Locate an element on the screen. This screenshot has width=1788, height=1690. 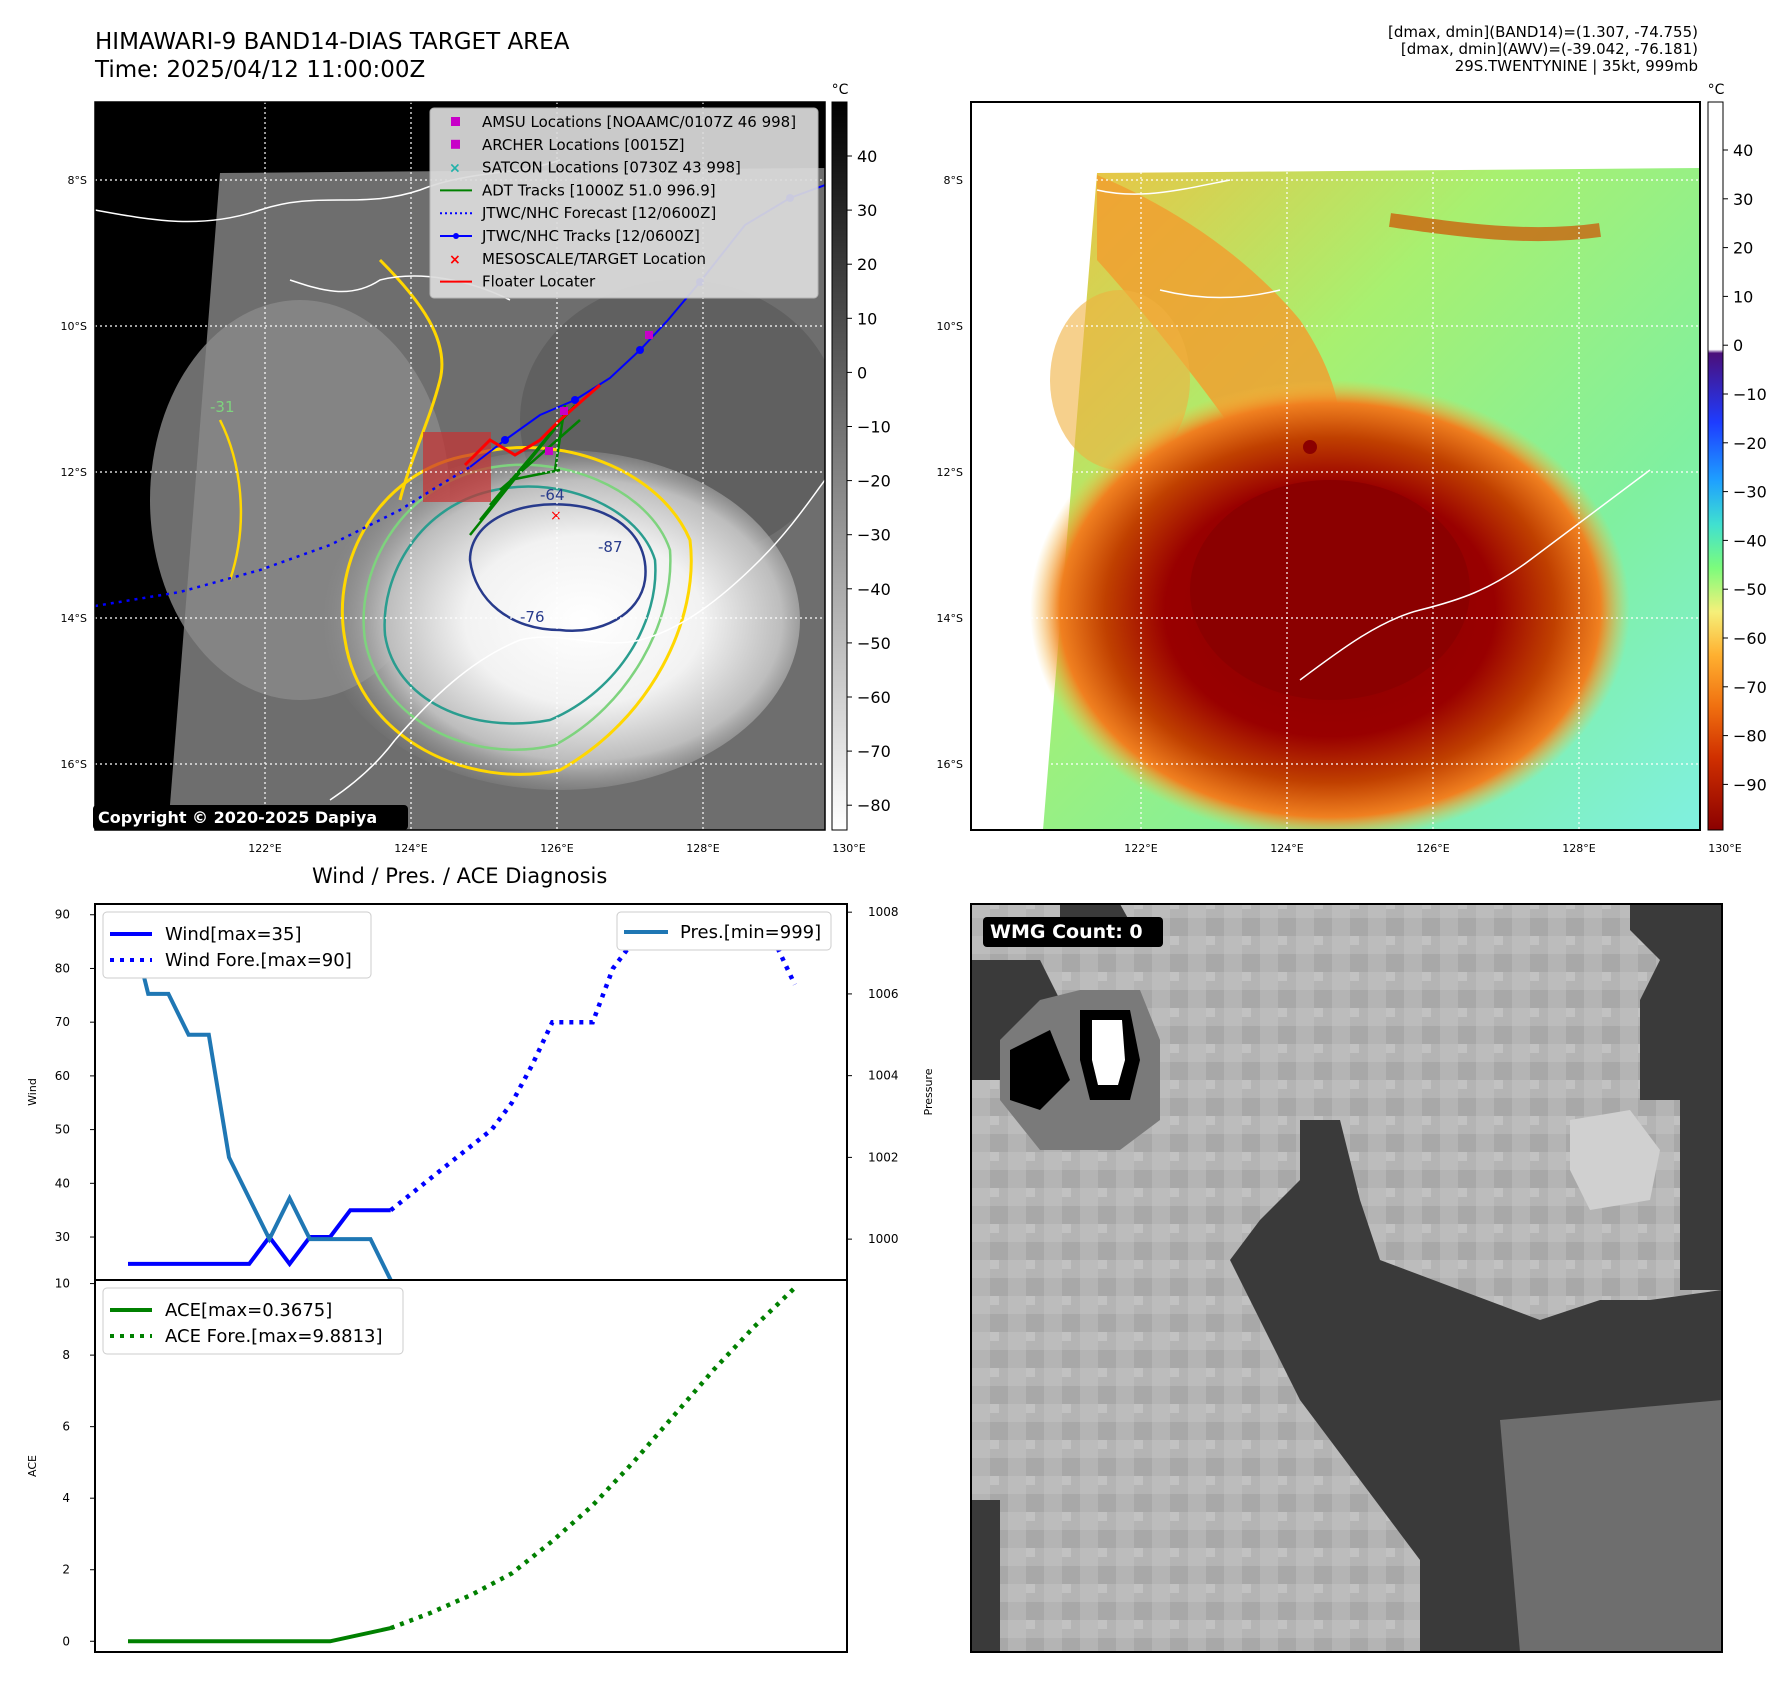
lon-tick-label: 122°E is located at coordinates (264, 848).